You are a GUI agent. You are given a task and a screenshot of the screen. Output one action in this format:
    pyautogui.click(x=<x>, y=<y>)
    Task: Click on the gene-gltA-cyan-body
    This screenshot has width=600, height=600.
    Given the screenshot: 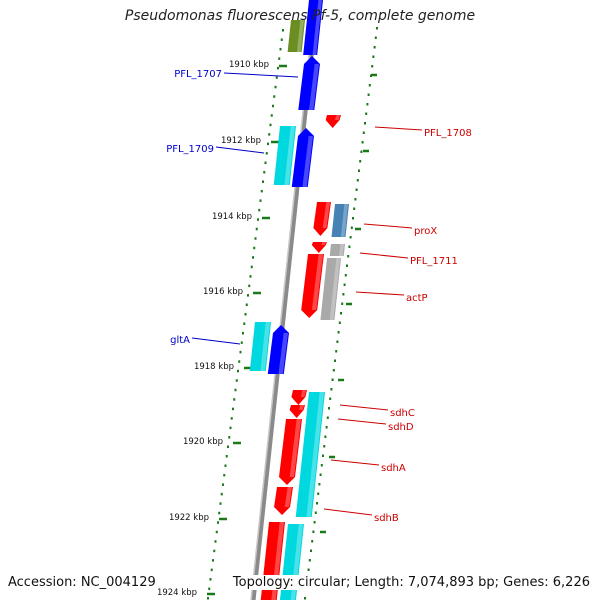 What is the action you would take?
    pyautogui.click(x=260, y=346)
    